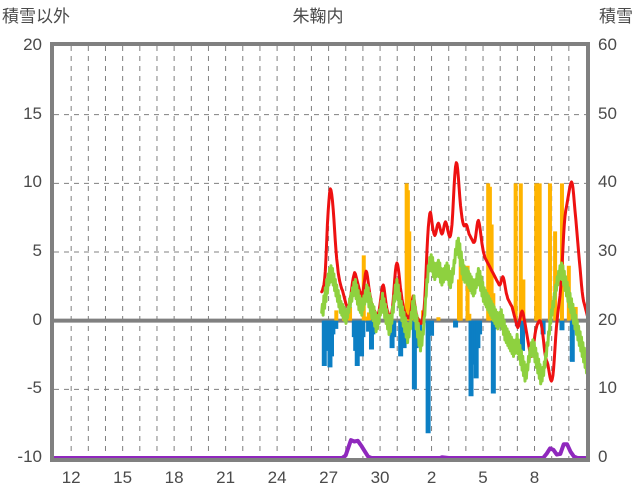 This screenshot has height=501, width=636. What do you see at coordinates (534, 477) in the screenshot?
I see `x-tick: 8` at bounding box center [534, 477].